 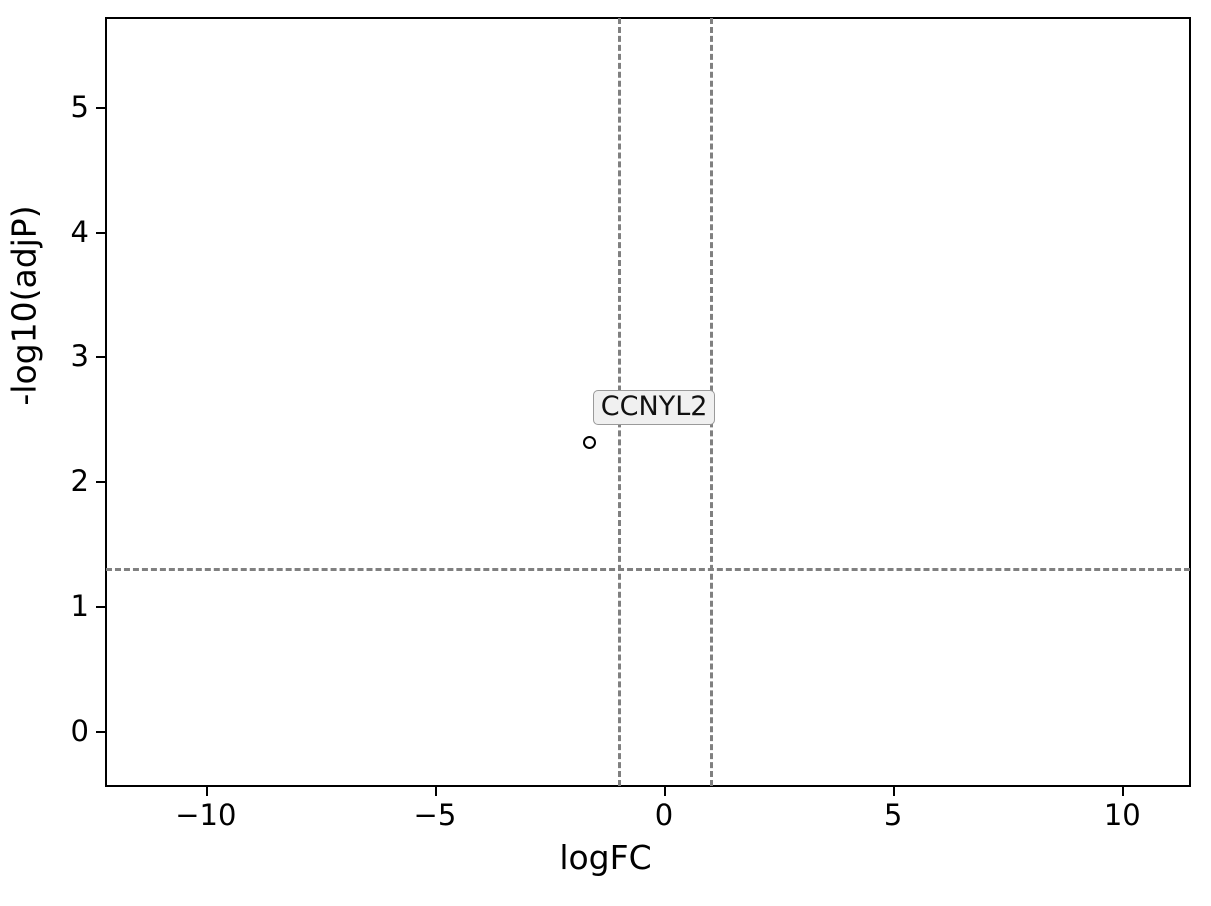 I want to click on gene-annotation-marker, so click(x=590, y=443).